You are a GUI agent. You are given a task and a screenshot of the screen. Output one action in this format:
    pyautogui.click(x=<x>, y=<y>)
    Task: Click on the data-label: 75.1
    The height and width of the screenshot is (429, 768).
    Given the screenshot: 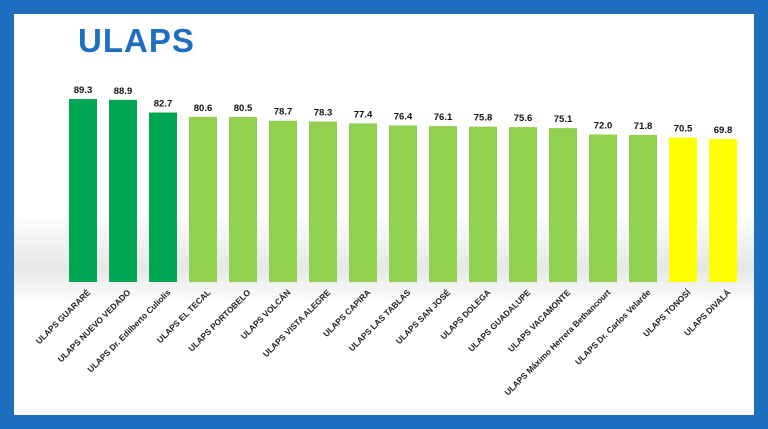 What is the action you would take?
    pyautogui.click(x=563, y=119)
    